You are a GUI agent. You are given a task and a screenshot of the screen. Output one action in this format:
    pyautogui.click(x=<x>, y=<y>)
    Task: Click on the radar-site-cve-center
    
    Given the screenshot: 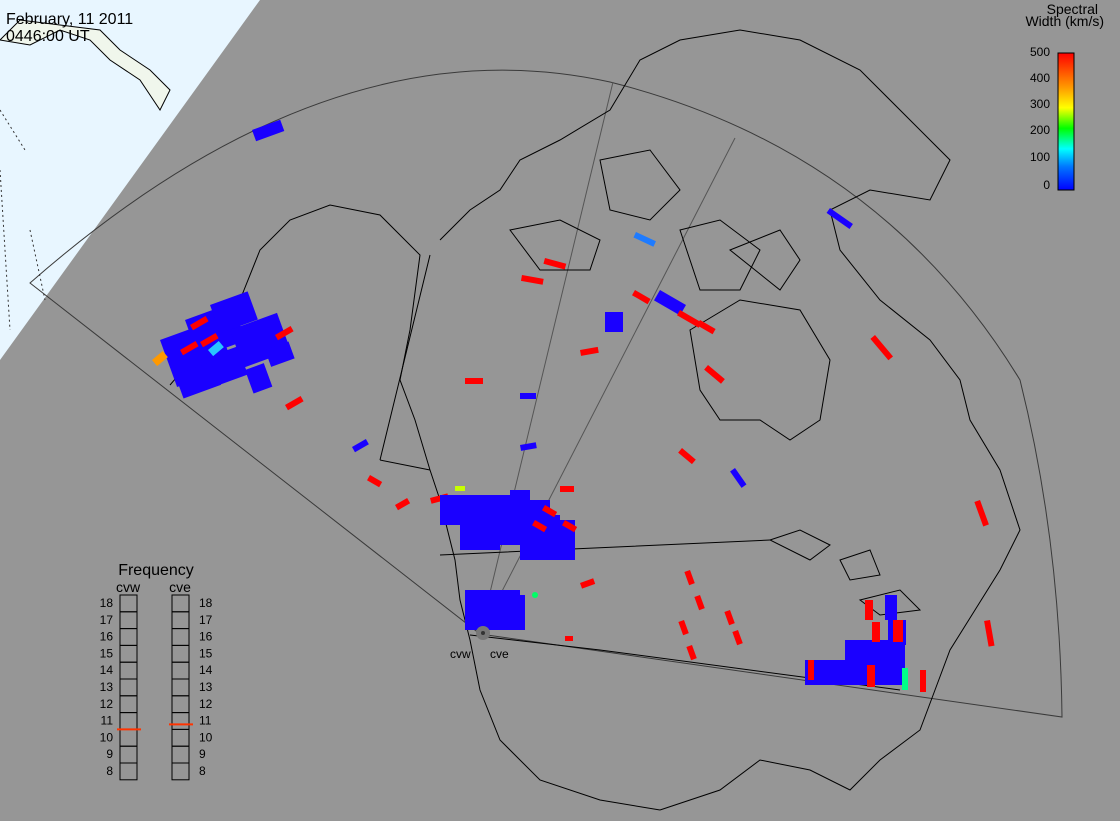 What is the action you would take?
    pyautogui.click(x=483, y=633)
    